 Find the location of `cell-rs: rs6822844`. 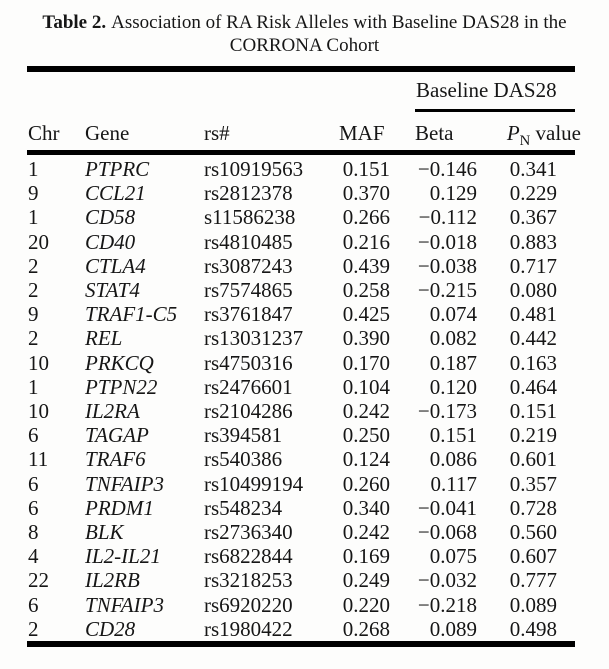

cell-rs: rs6822844 is located at coordinates (248, 556).